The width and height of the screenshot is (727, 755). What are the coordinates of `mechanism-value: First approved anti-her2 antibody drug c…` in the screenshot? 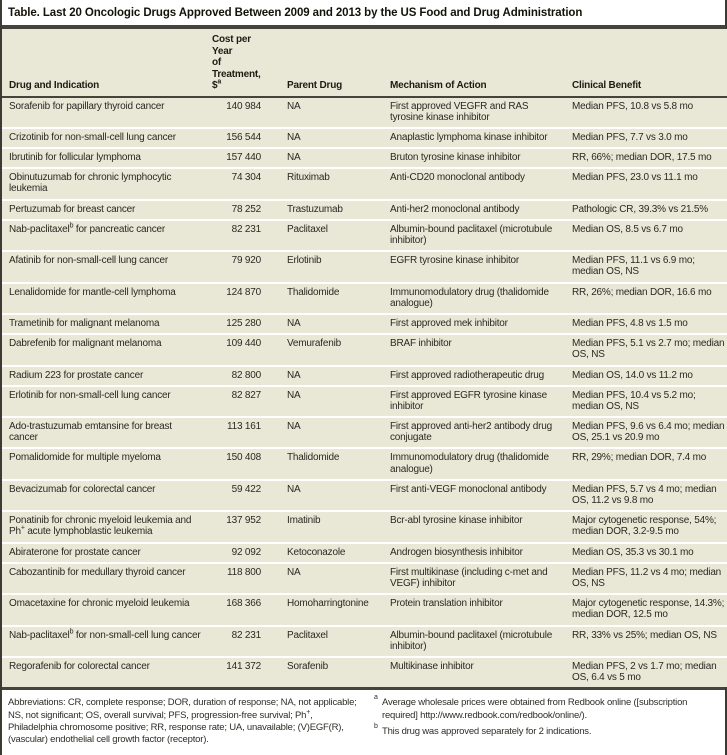 It's located at (471, 432).